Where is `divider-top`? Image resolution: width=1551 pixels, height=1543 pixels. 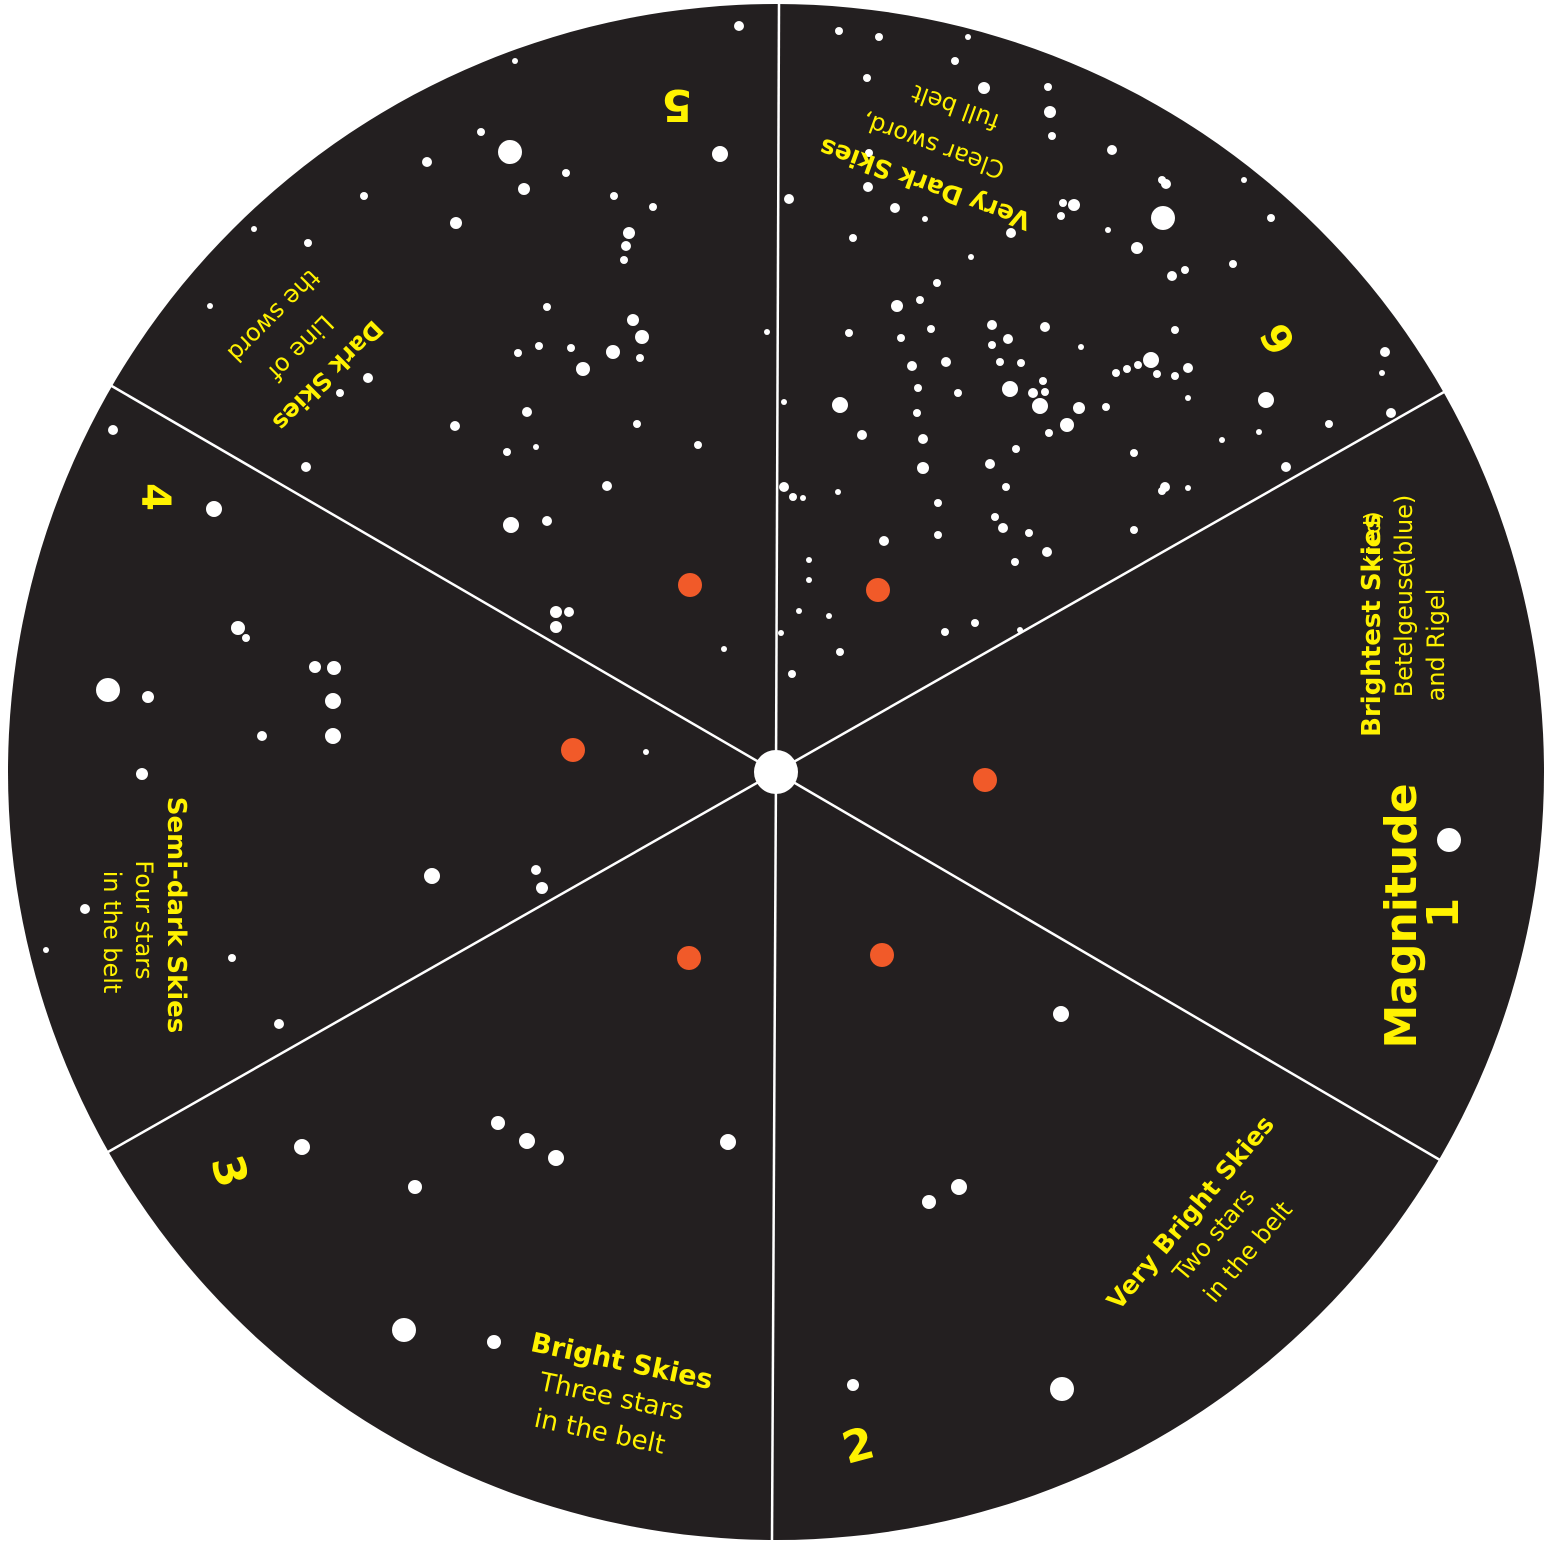 divider-top is located at coordinates (777, 388).